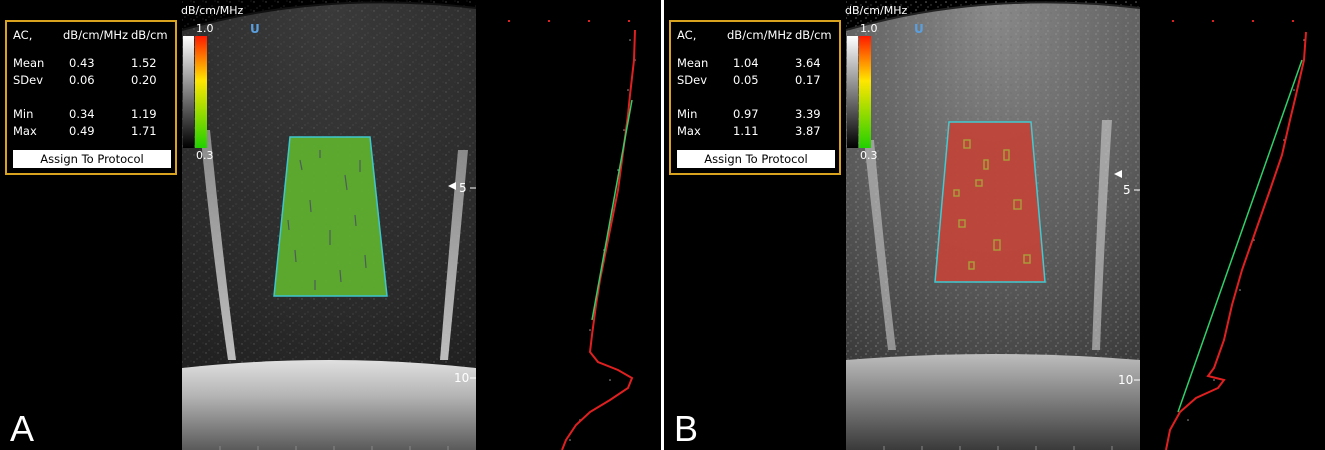  I want to click on min-value-mhz: 0.34, so click(82, 114).